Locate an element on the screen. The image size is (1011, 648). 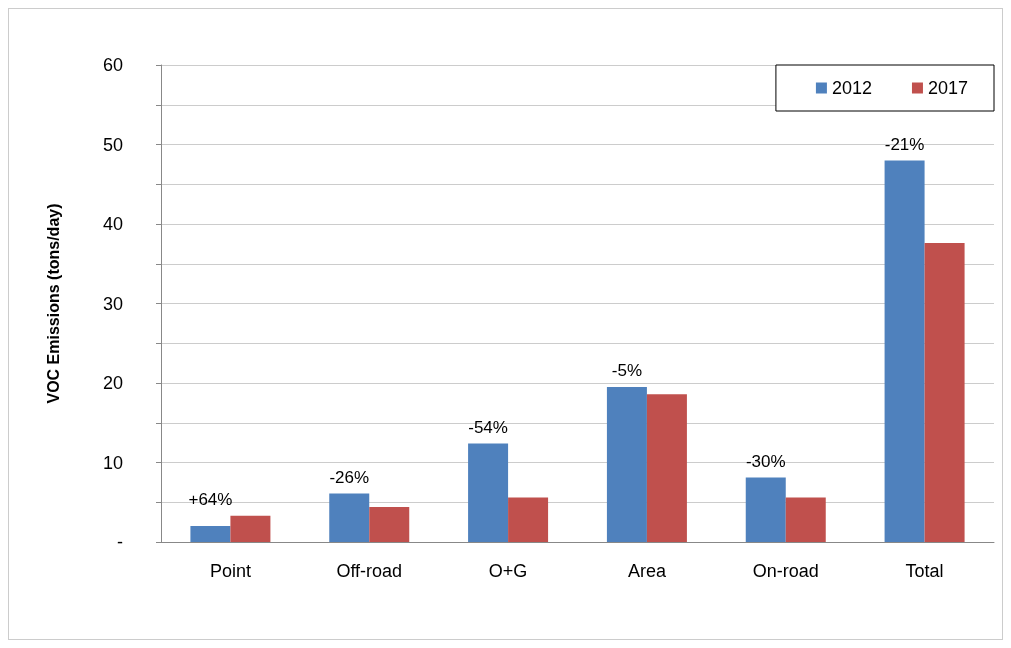
annotation: -5% is located at coordinates (627, 371).